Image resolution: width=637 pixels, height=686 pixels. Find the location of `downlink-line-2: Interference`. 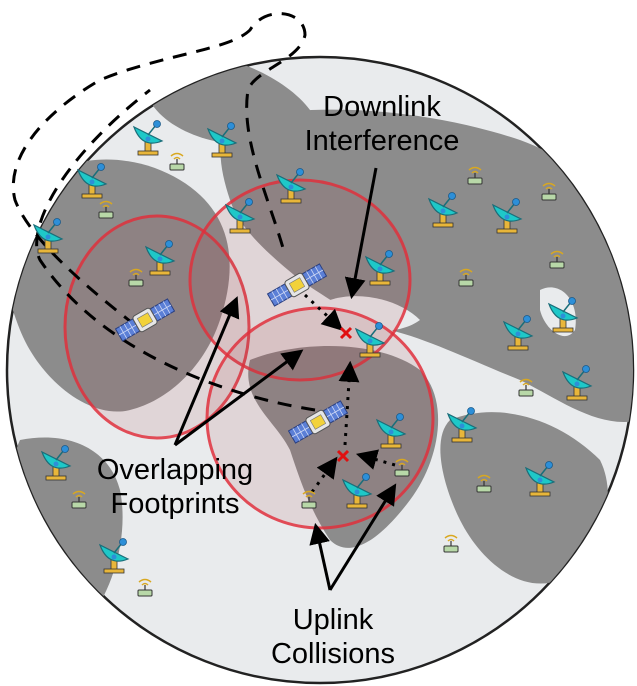

downlink-line-2: Interference is located at coordinates (382, 141).